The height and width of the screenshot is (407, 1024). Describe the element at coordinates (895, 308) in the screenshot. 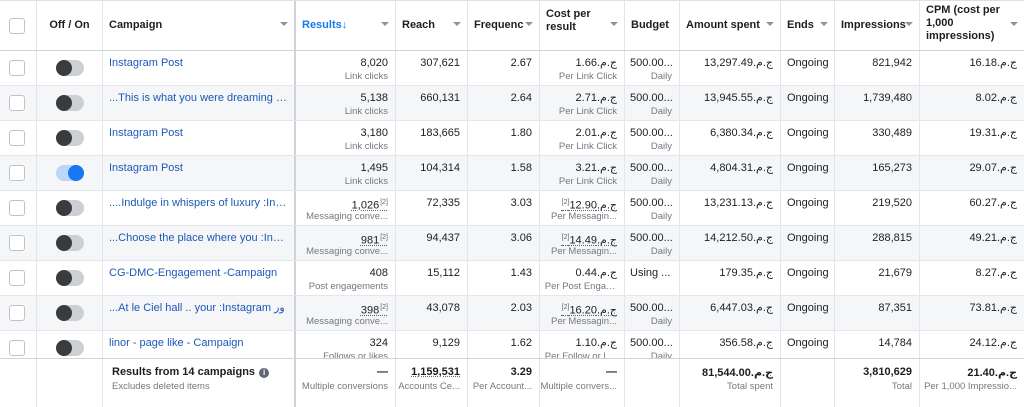

I see `impressions-value: 87,351` at that location.